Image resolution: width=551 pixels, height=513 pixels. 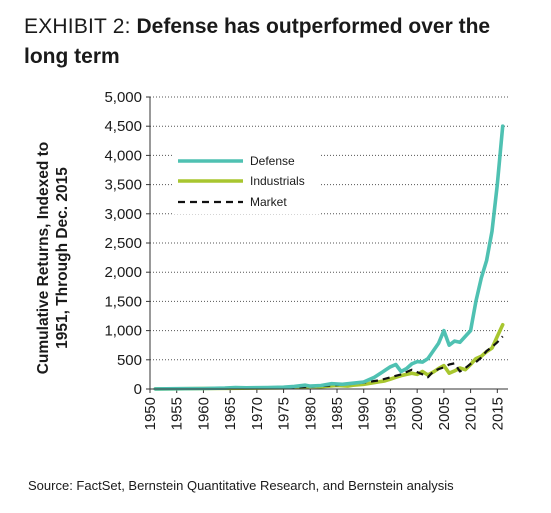 I want to click on y-tick-label: 500, so click(x=129, y=360).